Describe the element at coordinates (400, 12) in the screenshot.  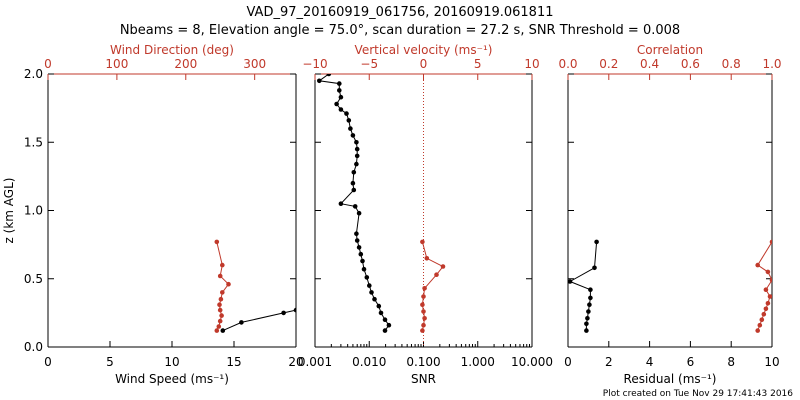
I see `chart-title: VAD_97_20160919_061756, 20160919.061811` at that location.